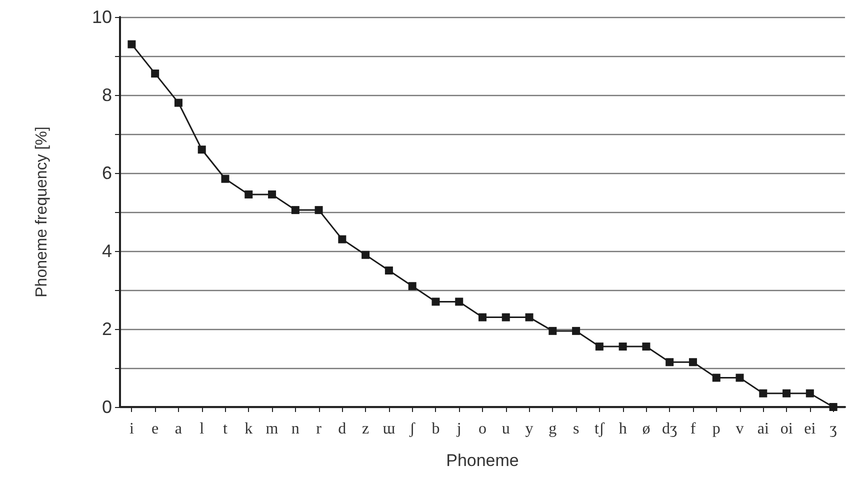 The image size is (851, 484). I want to click on y-tick-label: 0, so click(107, 407).